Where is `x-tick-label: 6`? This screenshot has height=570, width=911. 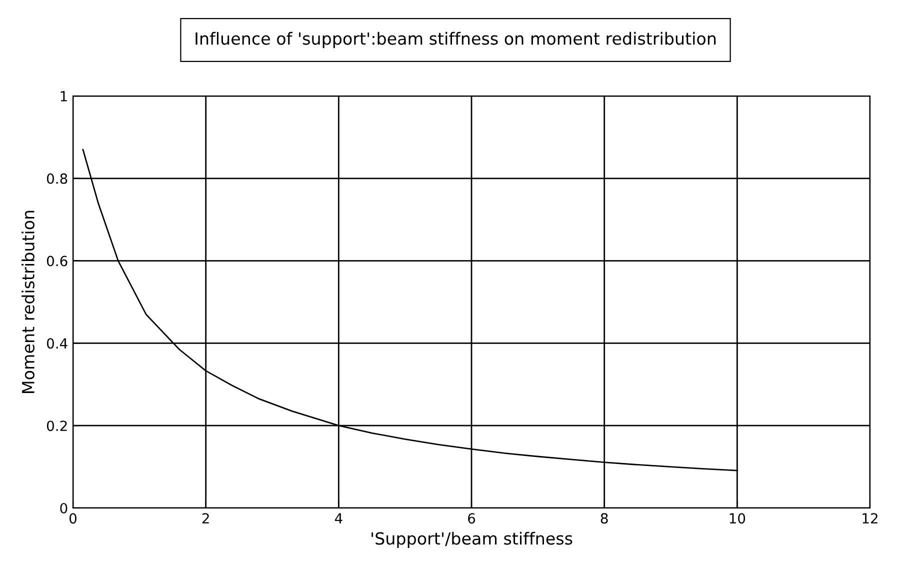
x-tick-label: 6 is located at coordinates (472, 518).